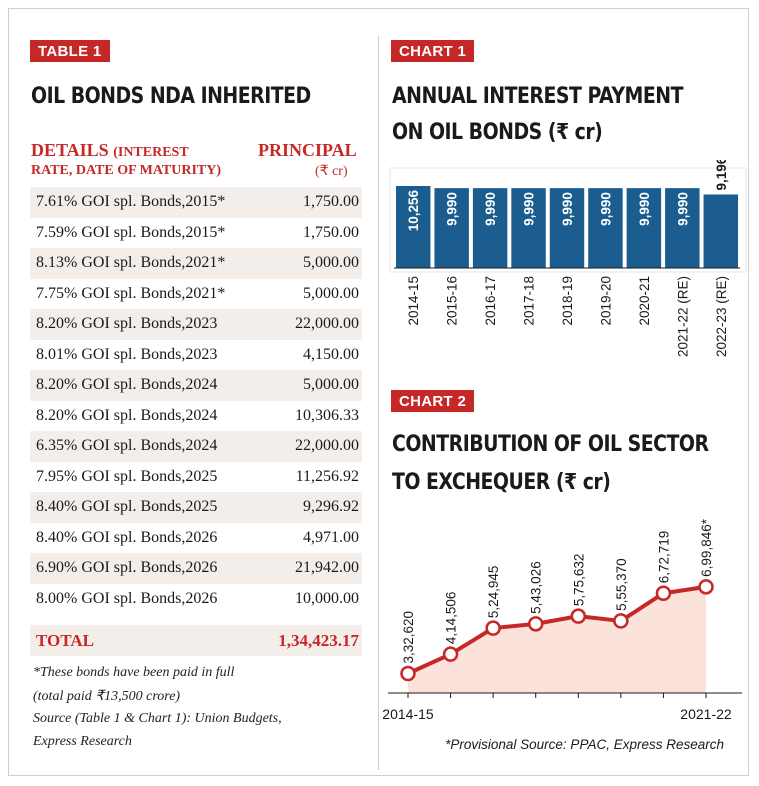  I want to click on chart2-area-fill, so click(557, 639).